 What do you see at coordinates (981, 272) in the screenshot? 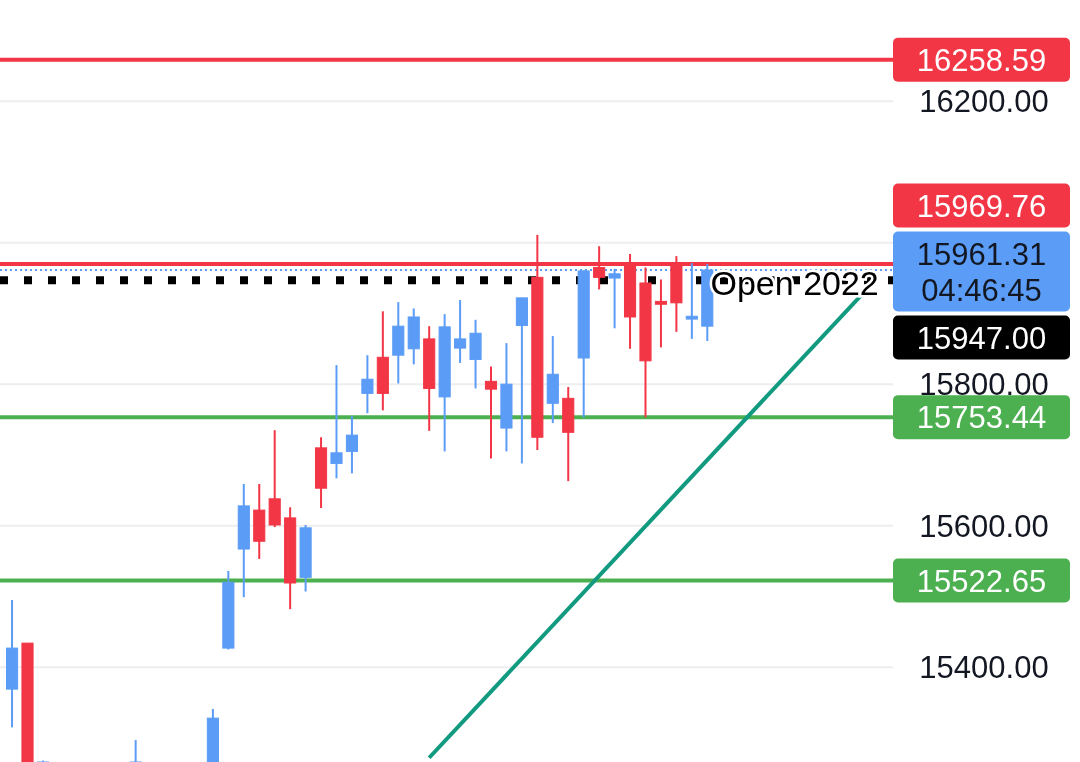
I see `ref-line-label: 15961.31 04:46:45` at bounding box center [981, 272].